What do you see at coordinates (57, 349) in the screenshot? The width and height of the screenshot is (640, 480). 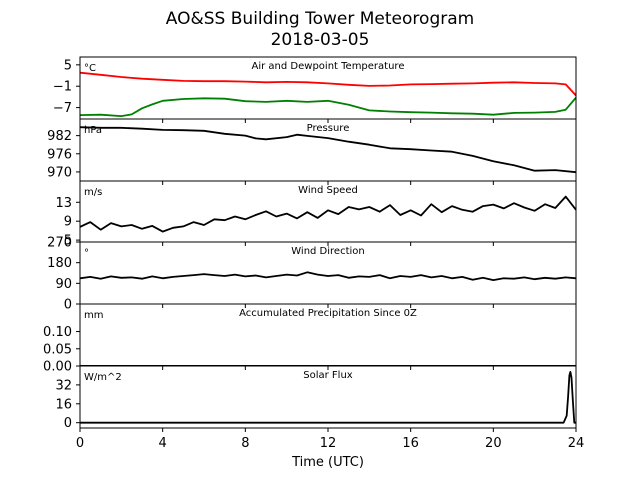 I see `y-tick-label: 0.05` at bounding box center [57, 349].